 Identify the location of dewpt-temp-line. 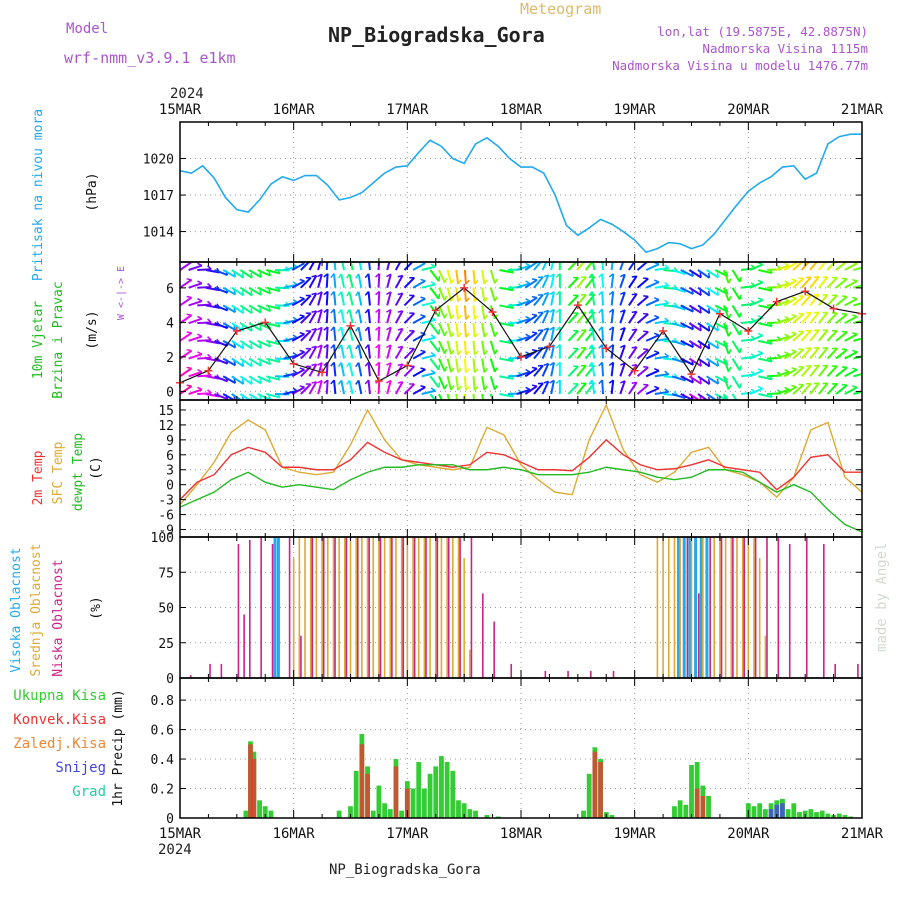
(521, 498).